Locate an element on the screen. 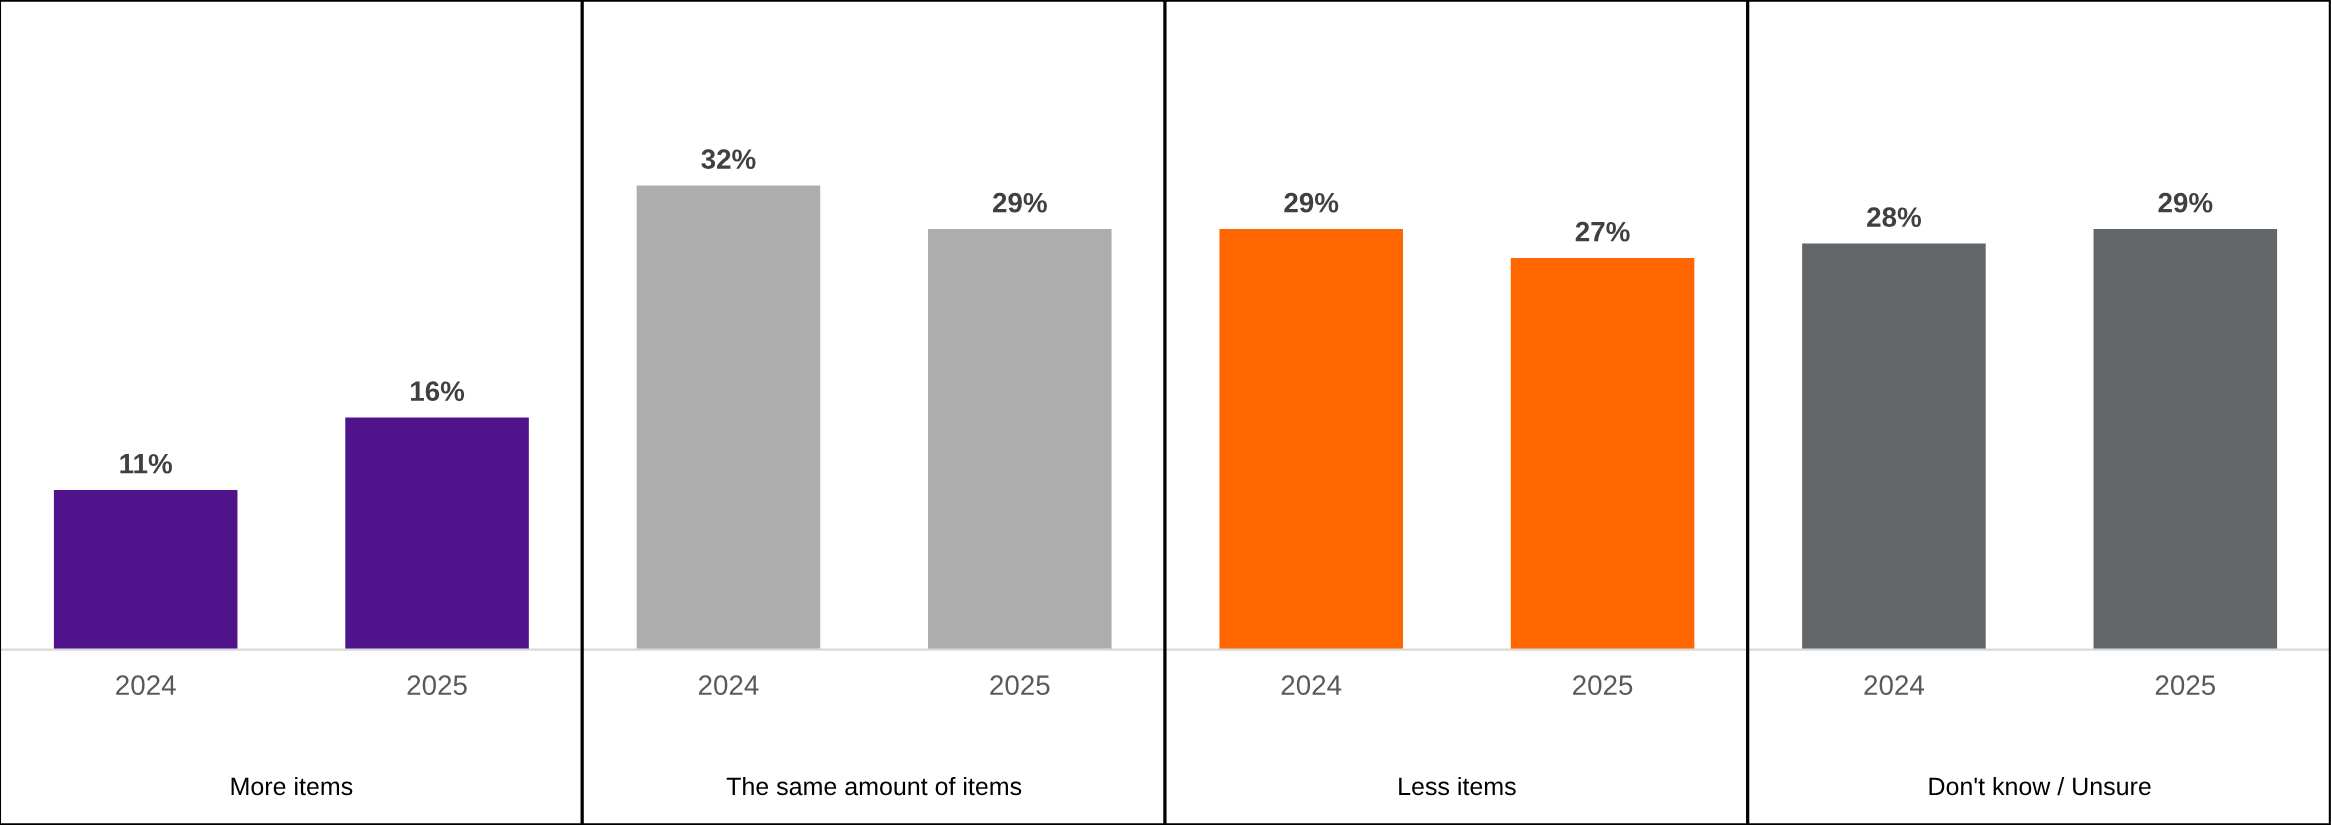 This screenshot has height=825, width=2331. data-label: 11% is located at coordinates (146, 463).